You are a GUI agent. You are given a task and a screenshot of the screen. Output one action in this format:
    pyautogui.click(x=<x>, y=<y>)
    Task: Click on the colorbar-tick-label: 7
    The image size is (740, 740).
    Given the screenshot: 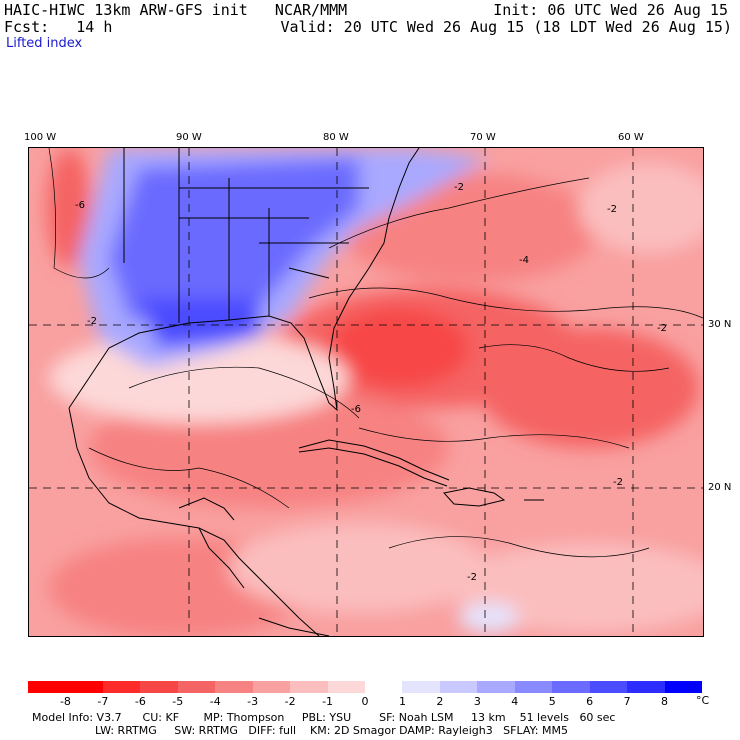 What is the action you would take?
    pyautogui.click(x=627, y=701)
    